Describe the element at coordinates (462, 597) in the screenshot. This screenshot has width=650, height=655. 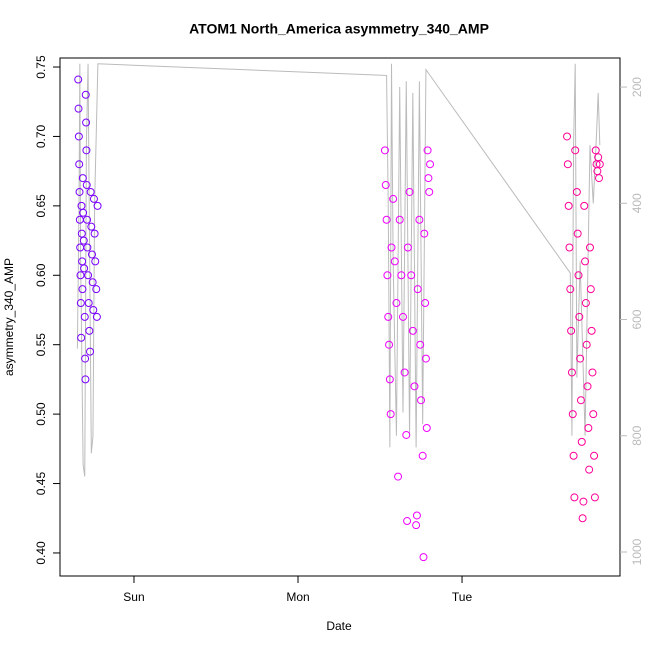
I see `x-tick-label: Tue` at that location.